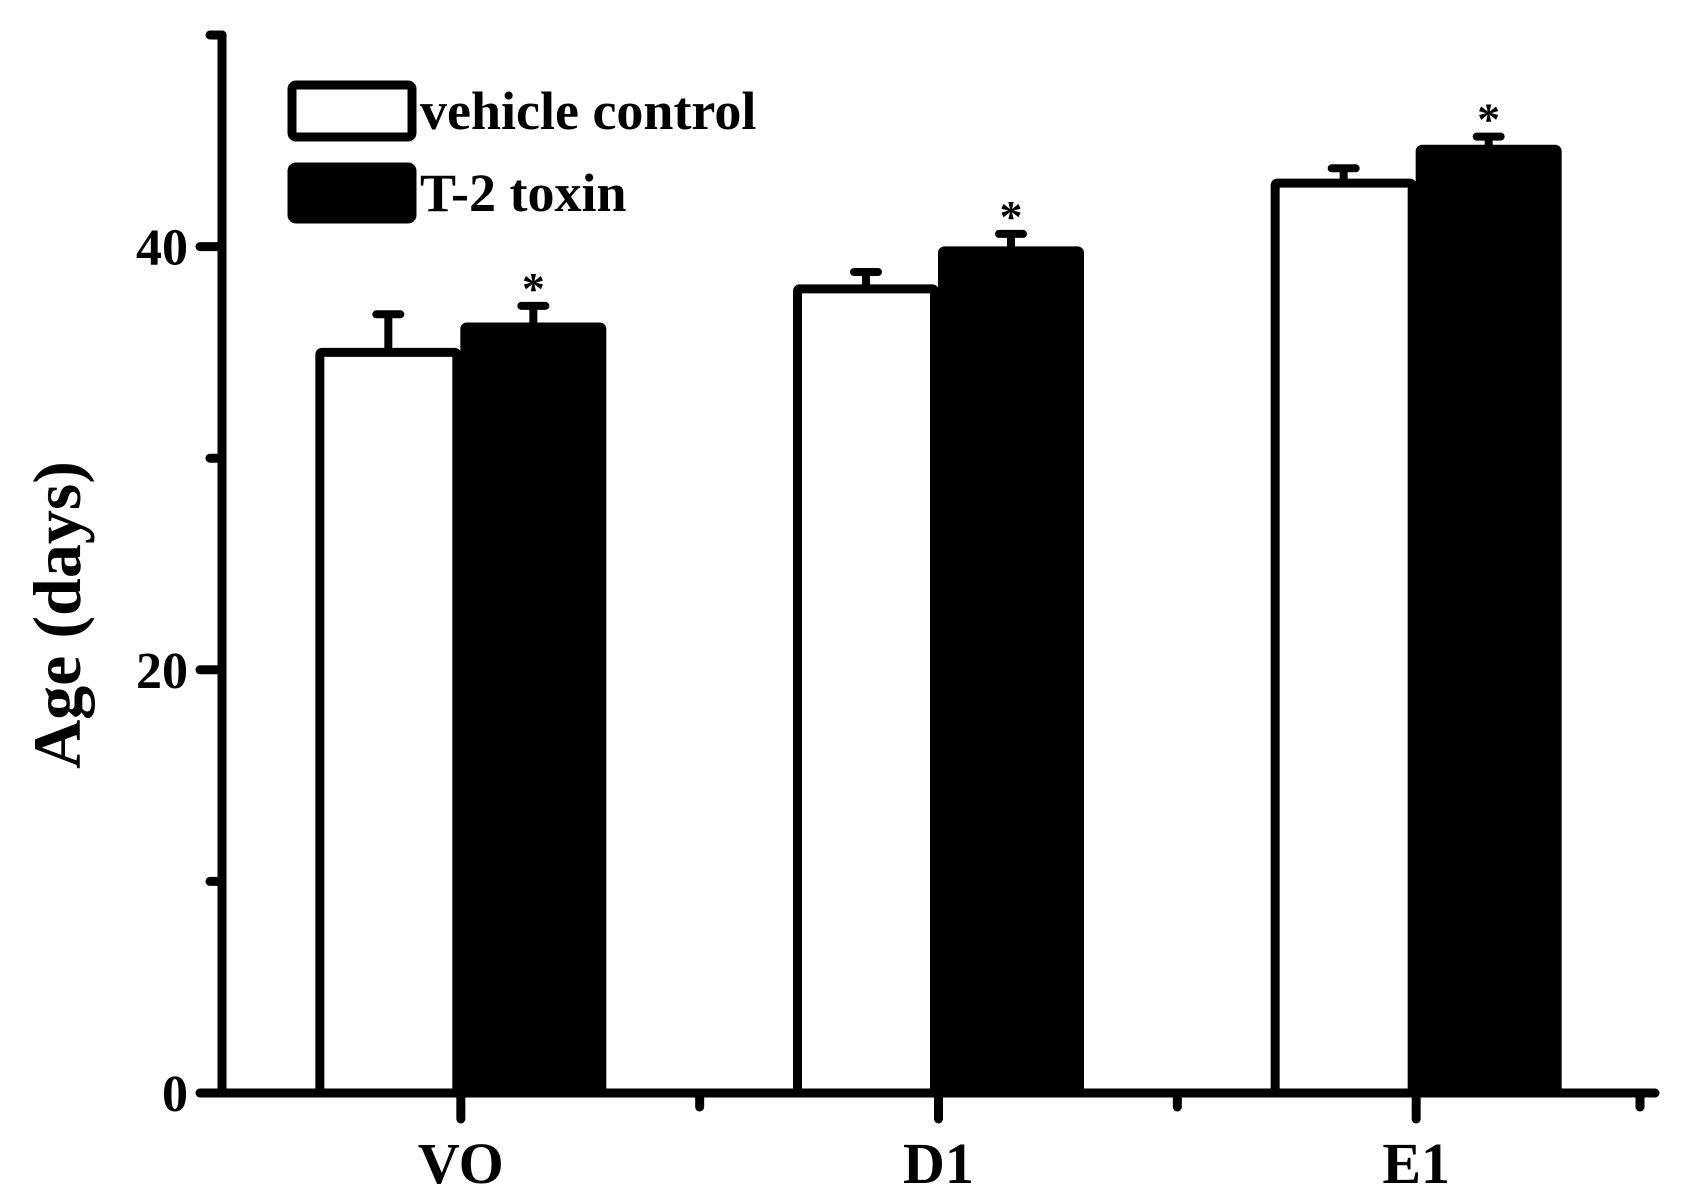 Image resolution: width=1689 pixels, height=1201 pixels. I want to click on y-tick-label: 40, so click(162, 248).